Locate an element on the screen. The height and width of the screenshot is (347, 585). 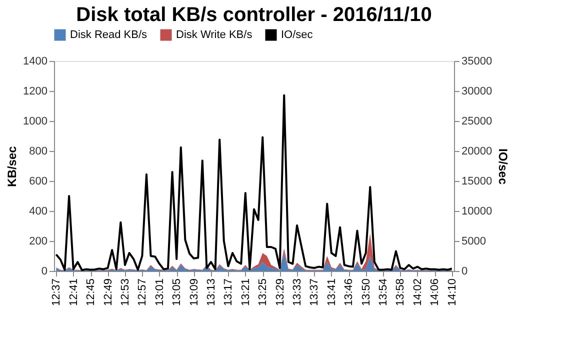
chart-title: Disk total KB/s controller - 2016/11/10 is located at coordinates (254, 15).